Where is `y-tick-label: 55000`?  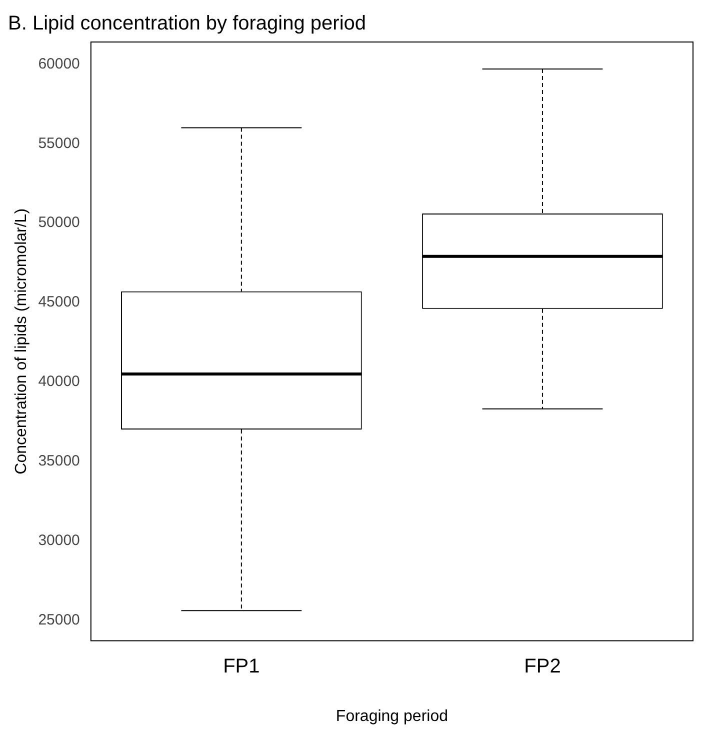 y-tick-label: 55000 is located at coordinates (59, 143).